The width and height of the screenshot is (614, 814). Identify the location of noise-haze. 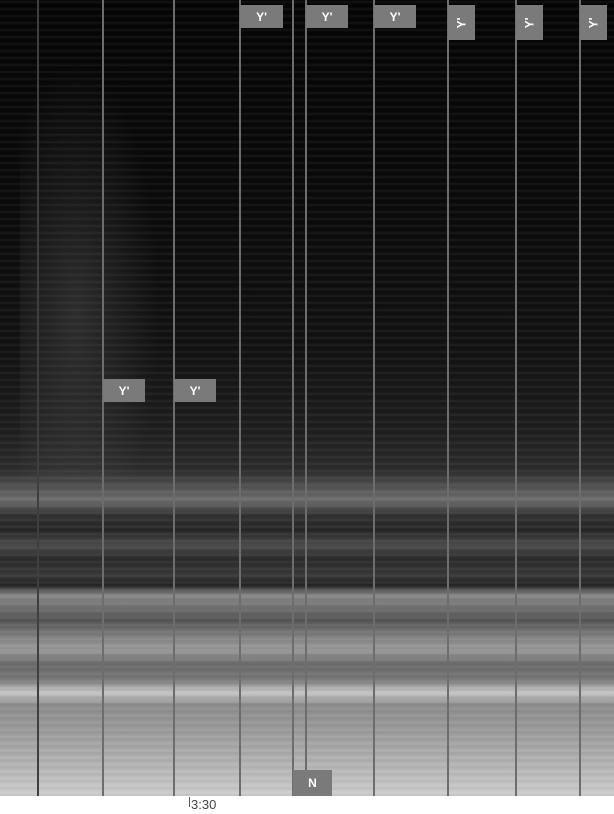
(90, 270).